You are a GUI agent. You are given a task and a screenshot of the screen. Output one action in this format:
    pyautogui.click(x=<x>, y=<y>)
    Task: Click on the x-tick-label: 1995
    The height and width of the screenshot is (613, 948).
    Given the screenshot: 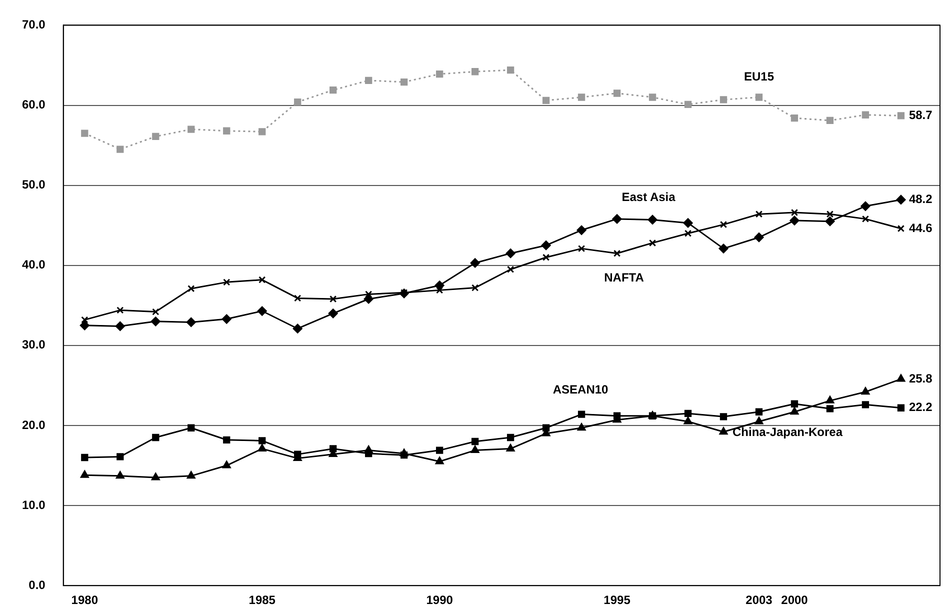 What is the action you would take?
    pyautogui.click(x=617, y=600)
    